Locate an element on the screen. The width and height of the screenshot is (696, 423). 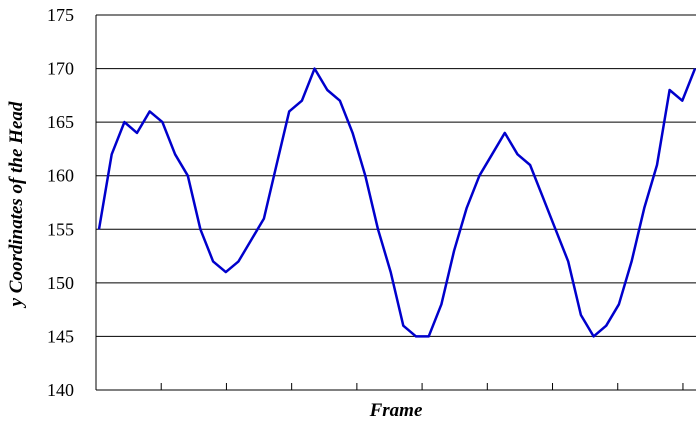
y-tick-label-175: 175 is located at coordinates (60, 15).